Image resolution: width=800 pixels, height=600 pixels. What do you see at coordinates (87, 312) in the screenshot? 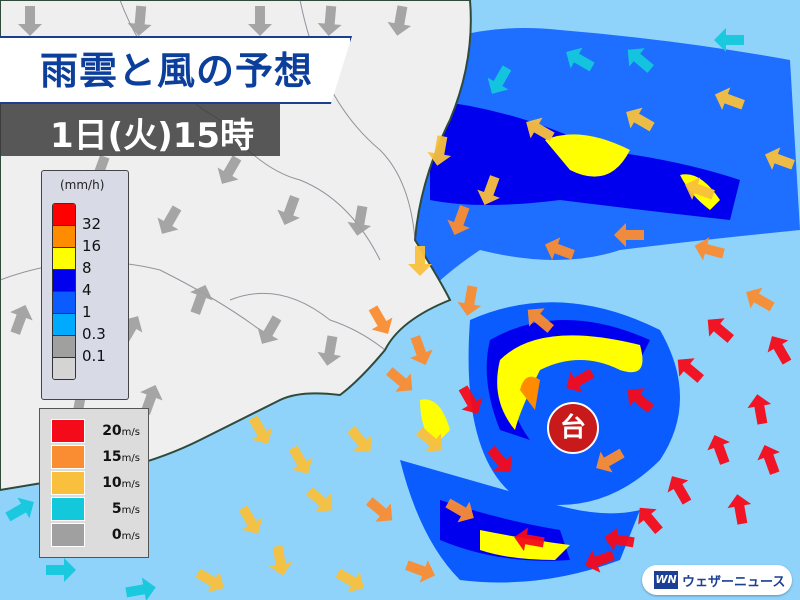
I see `rain-label: 1` at bounding box center [87, 312].